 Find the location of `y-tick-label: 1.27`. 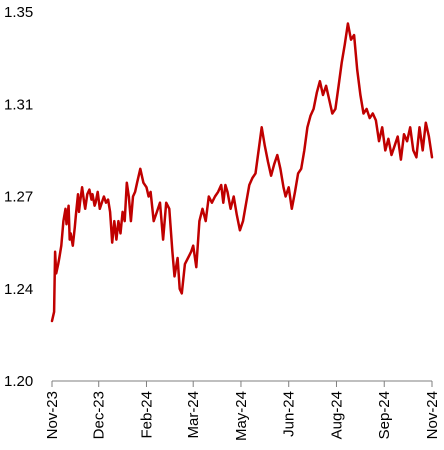

y-tick-label: 1.27 is located at coordinates (18, 197).